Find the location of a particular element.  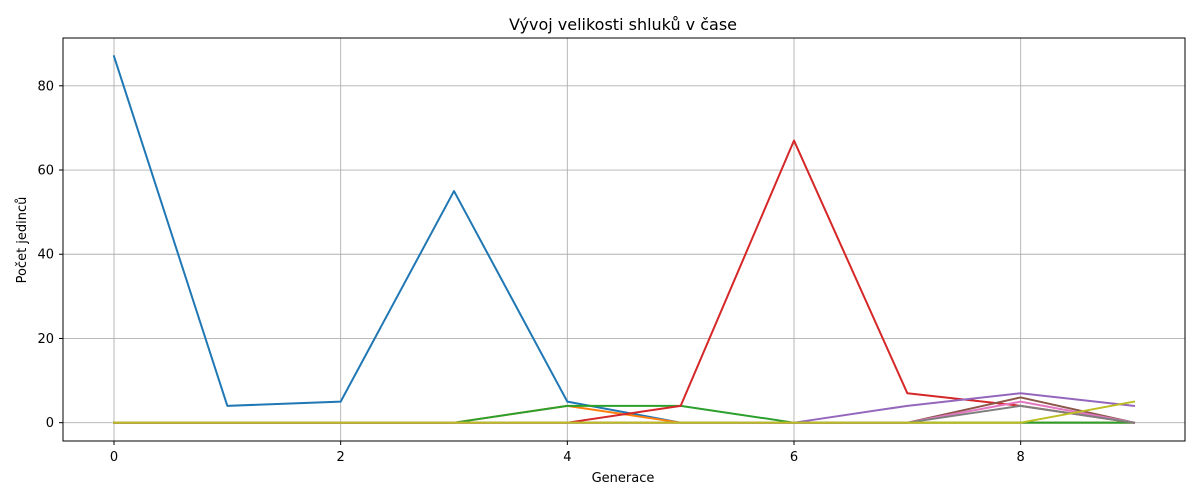

x-axis-label: Generace is located at coordinates (623, 478).